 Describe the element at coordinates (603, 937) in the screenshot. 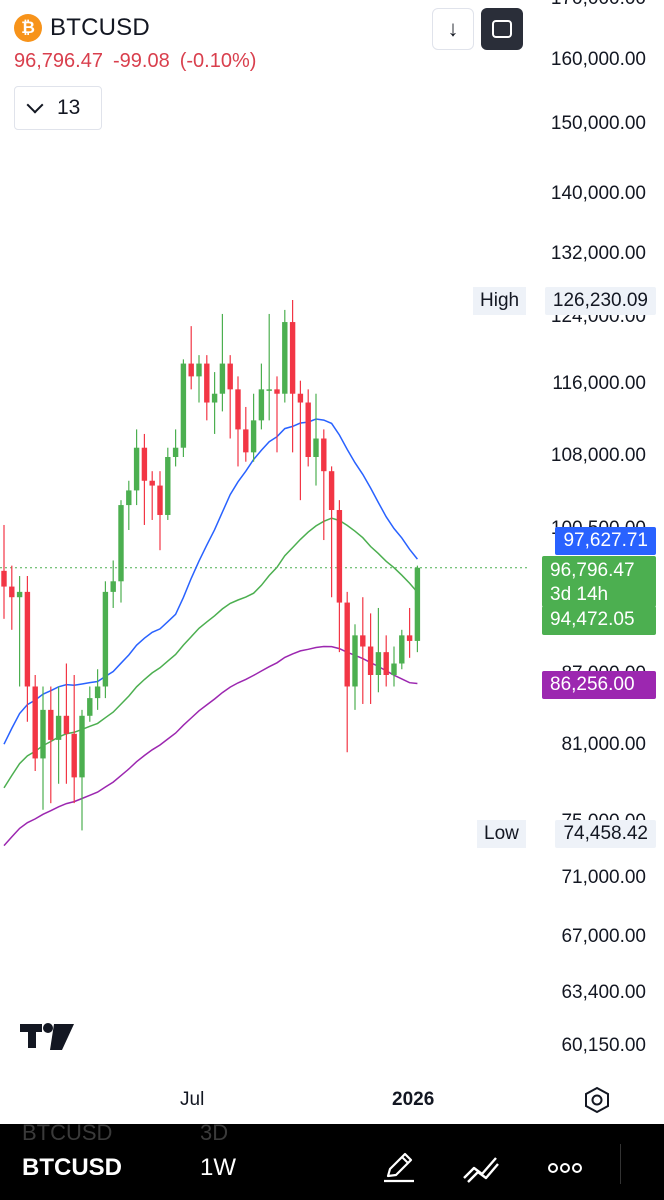

I see `price-axis-tick: 67,000.00` at that location.